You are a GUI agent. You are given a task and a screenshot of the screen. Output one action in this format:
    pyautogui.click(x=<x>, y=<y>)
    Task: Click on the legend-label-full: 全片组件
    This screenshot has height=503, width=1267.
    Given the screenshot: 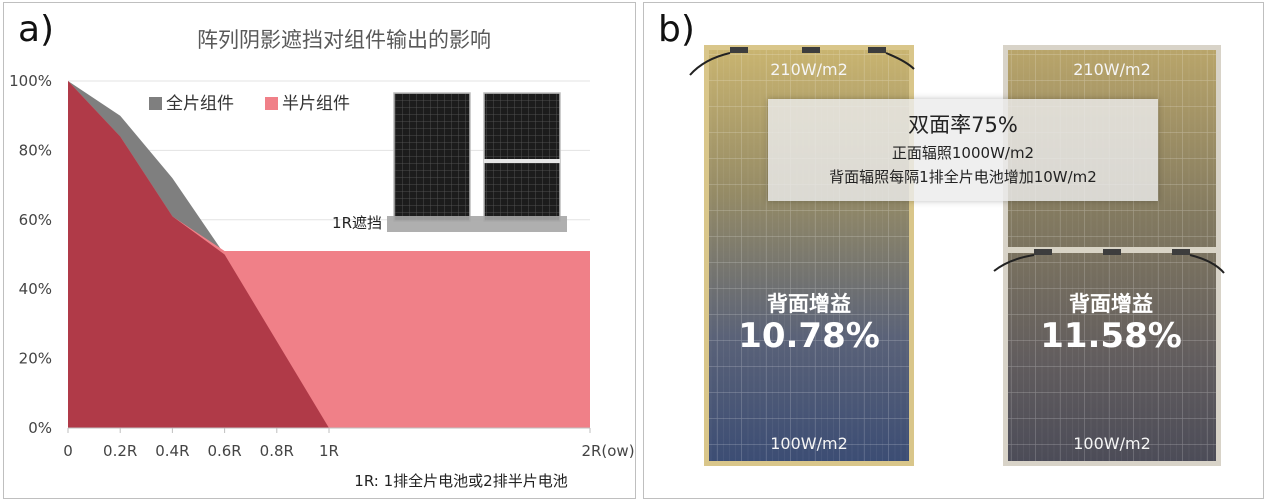 What is the action you would take?
    pyautogui.click(x=200, y=104)
    